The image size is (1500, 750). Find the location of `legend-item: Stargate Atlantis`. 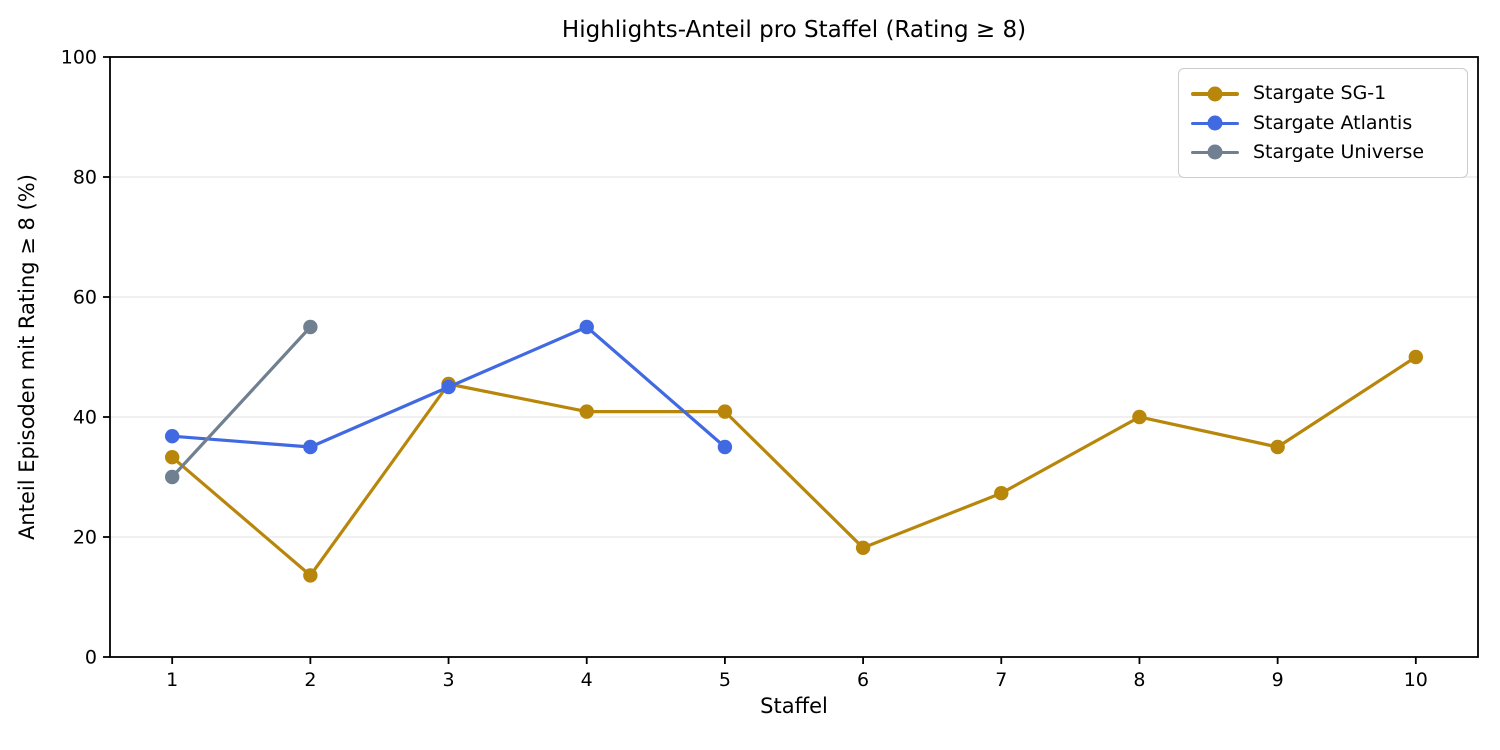

legend-item: Stargate Atlantis is located at coordinates (1323, 122).